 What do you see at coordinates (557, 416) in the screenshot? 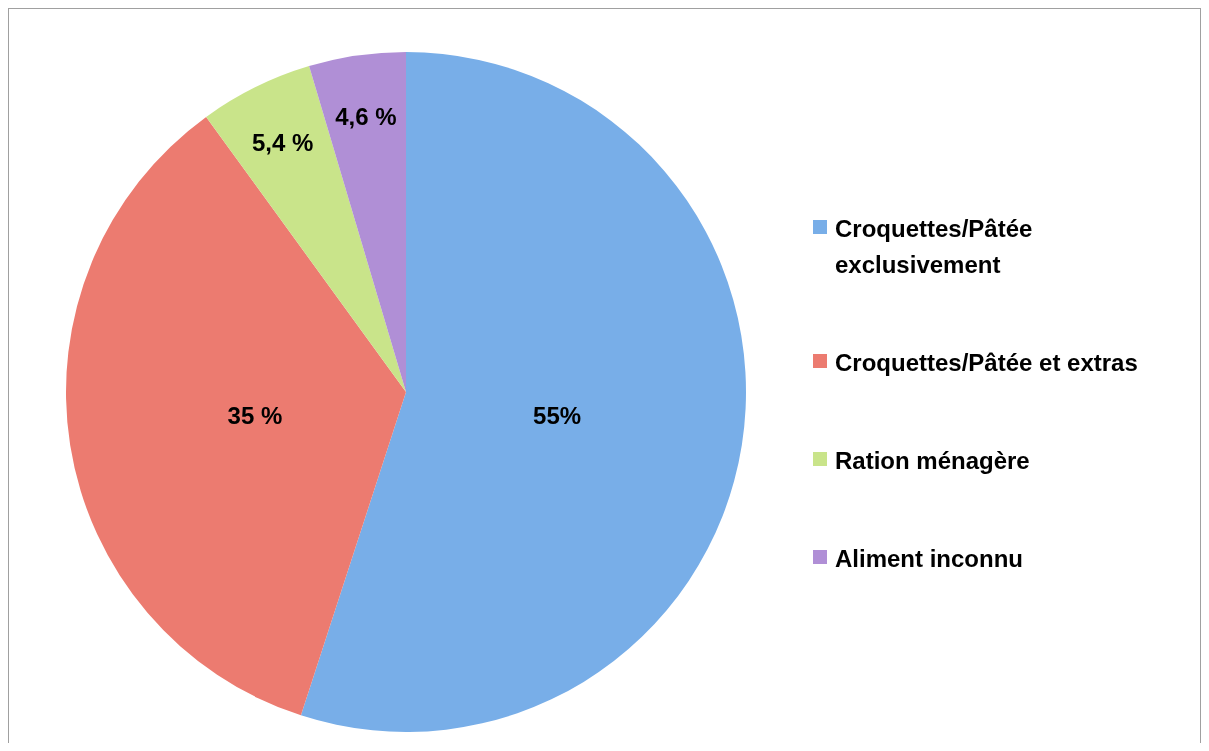
I see `data-label: 55%` at bounding box center [557, 416].